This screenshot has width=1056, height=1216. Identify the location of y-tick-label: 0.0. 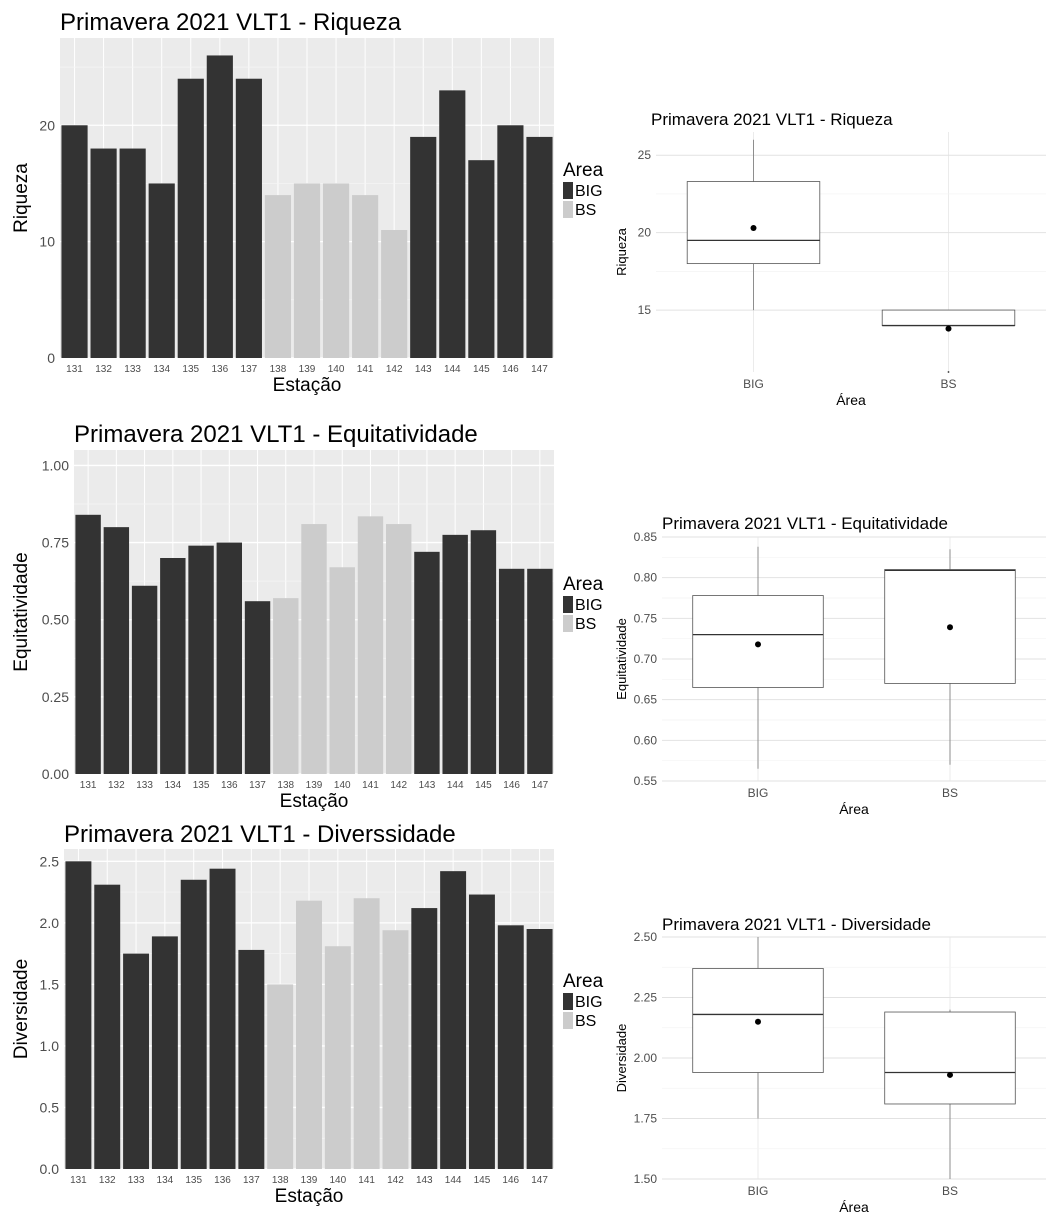
(50, 1169).